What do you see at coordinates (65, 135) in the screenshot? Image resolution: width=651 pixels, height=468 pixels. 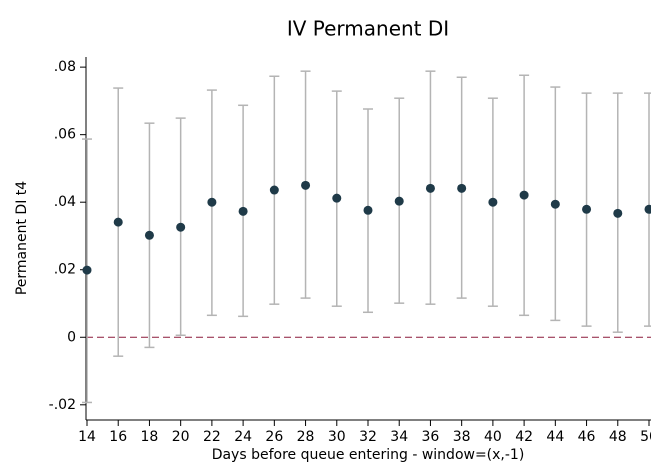 I see `y-tick-label: .06` at bounding box center [65, 135].